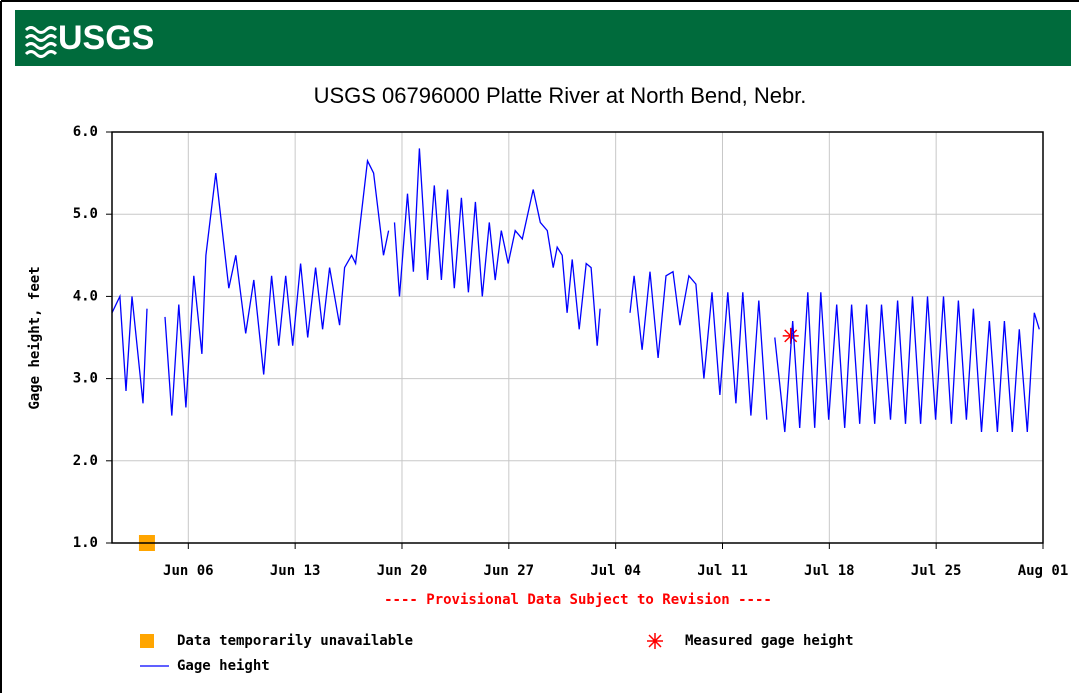 The width and height of the screenshot is (1079, 693). I want to click on x-tick-label: Jun 06, so click(188, 571).